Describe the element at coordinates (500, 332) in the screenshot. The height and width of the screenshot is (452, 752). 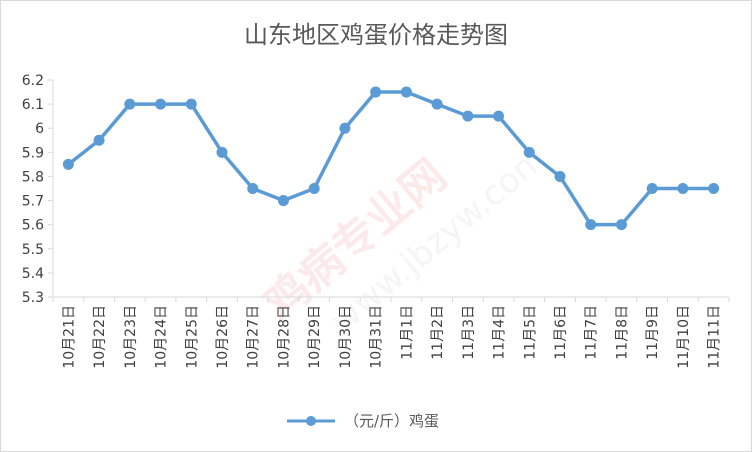
I see `x-tick-label: 11月4日` at that location.